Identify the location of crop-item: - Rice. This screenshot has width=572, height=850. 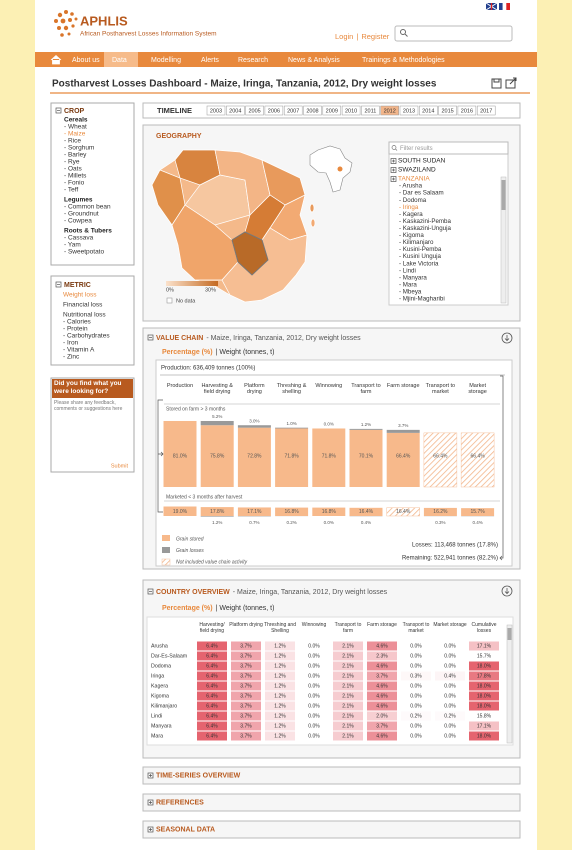
(72, 141).